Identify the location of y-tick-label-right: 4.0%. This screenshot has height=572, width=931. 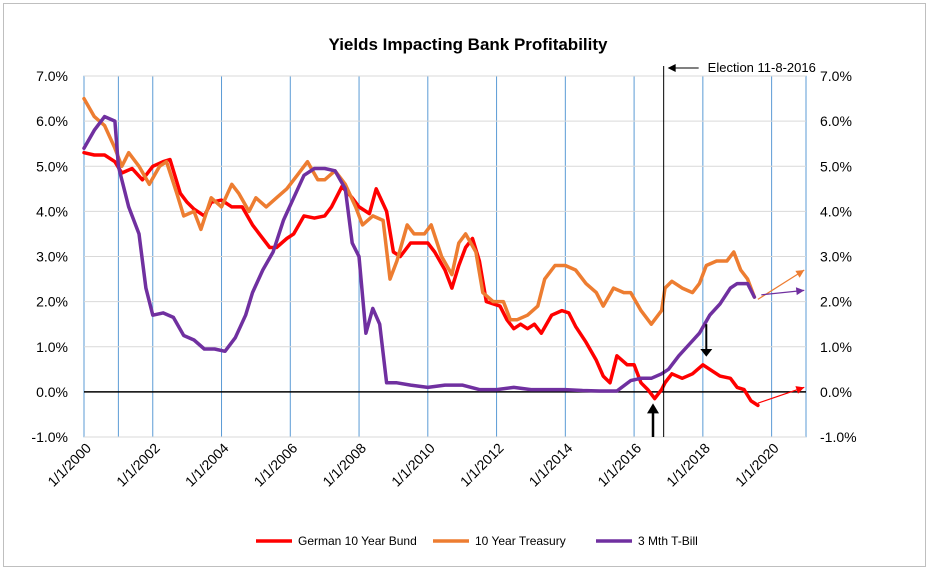
(836, 211).